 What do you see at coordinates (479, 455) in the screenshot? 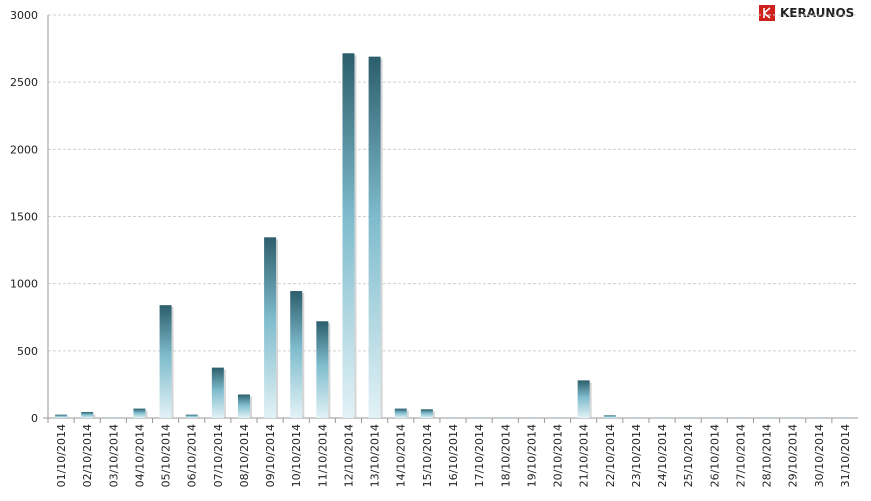
I see `x-tick-label: 17/10/2014` at bounding box center [479, 455].